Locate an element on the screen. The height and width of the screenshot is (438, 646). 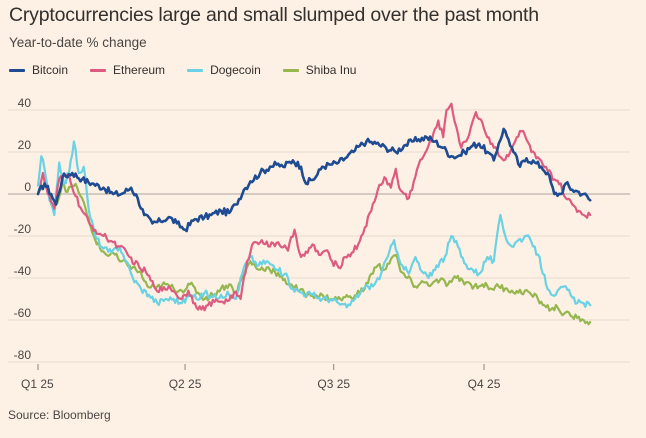
legend-swatch-shiba-inu is located at coordinates (290, 70).